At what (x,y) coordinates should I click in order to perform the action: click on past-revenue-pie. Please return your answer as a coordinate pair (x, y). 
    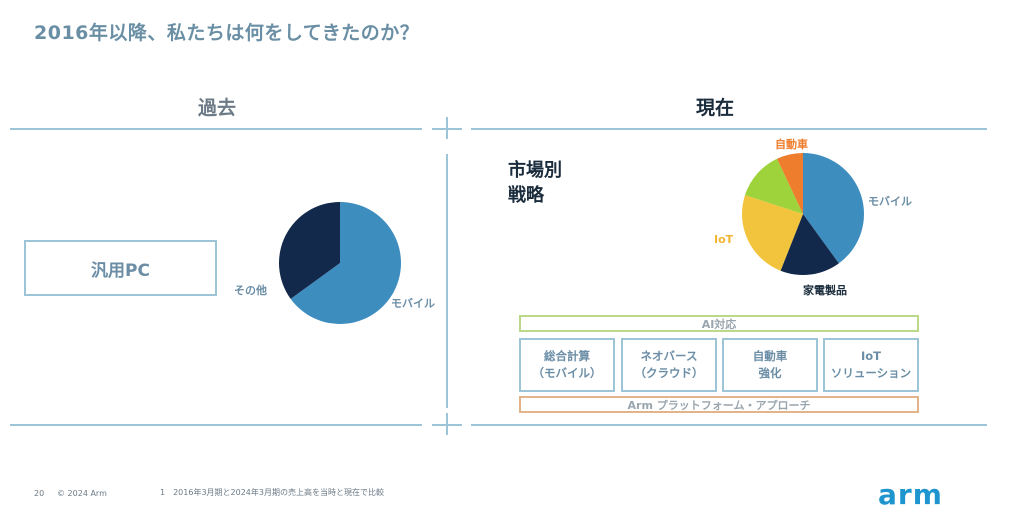
    Looking at the image, I should click on (340, 263).